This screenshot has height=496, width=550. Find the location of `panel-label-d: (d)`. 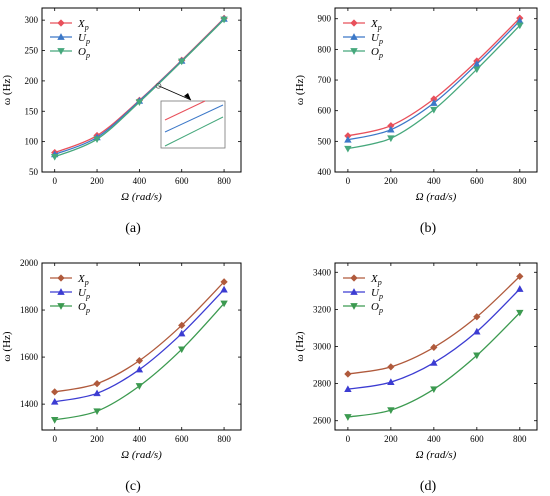

panel-label-d: (d) is located at coordinates (428, 486).